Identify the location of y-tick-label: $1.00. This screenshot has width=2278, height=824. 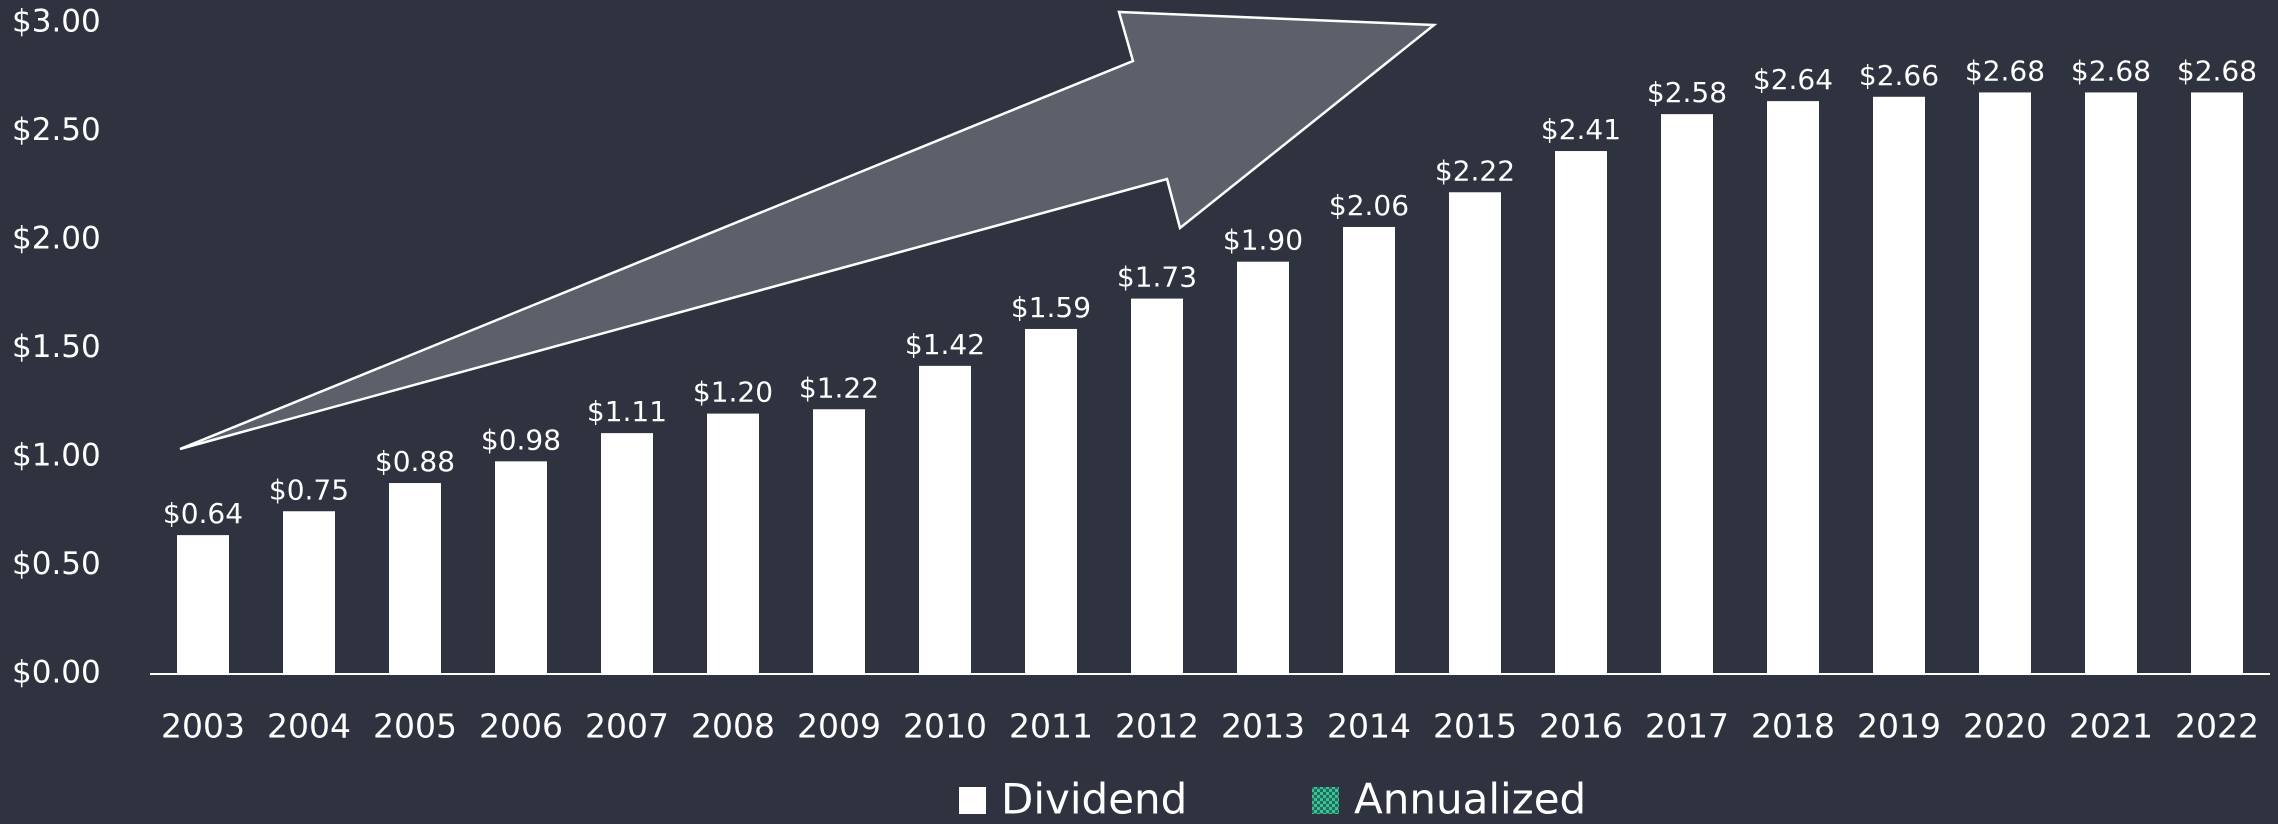
(56, 456).